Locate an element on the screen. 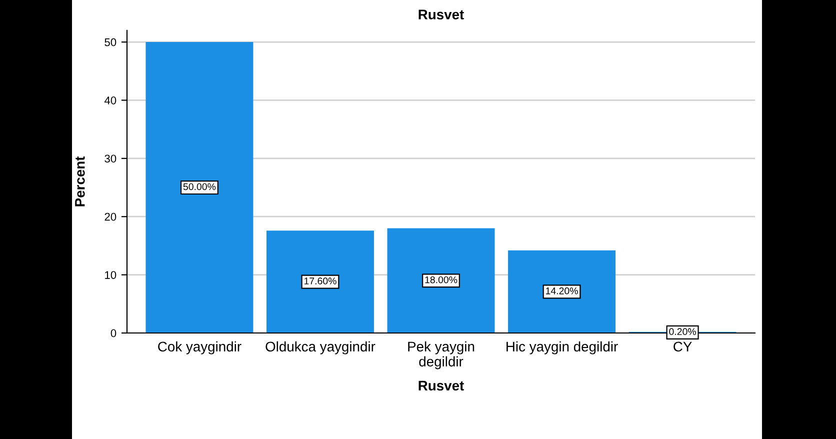 The width and height of the screenshot is (836, 439). chart-title: Rusvet is located at coordinates (441, 15).